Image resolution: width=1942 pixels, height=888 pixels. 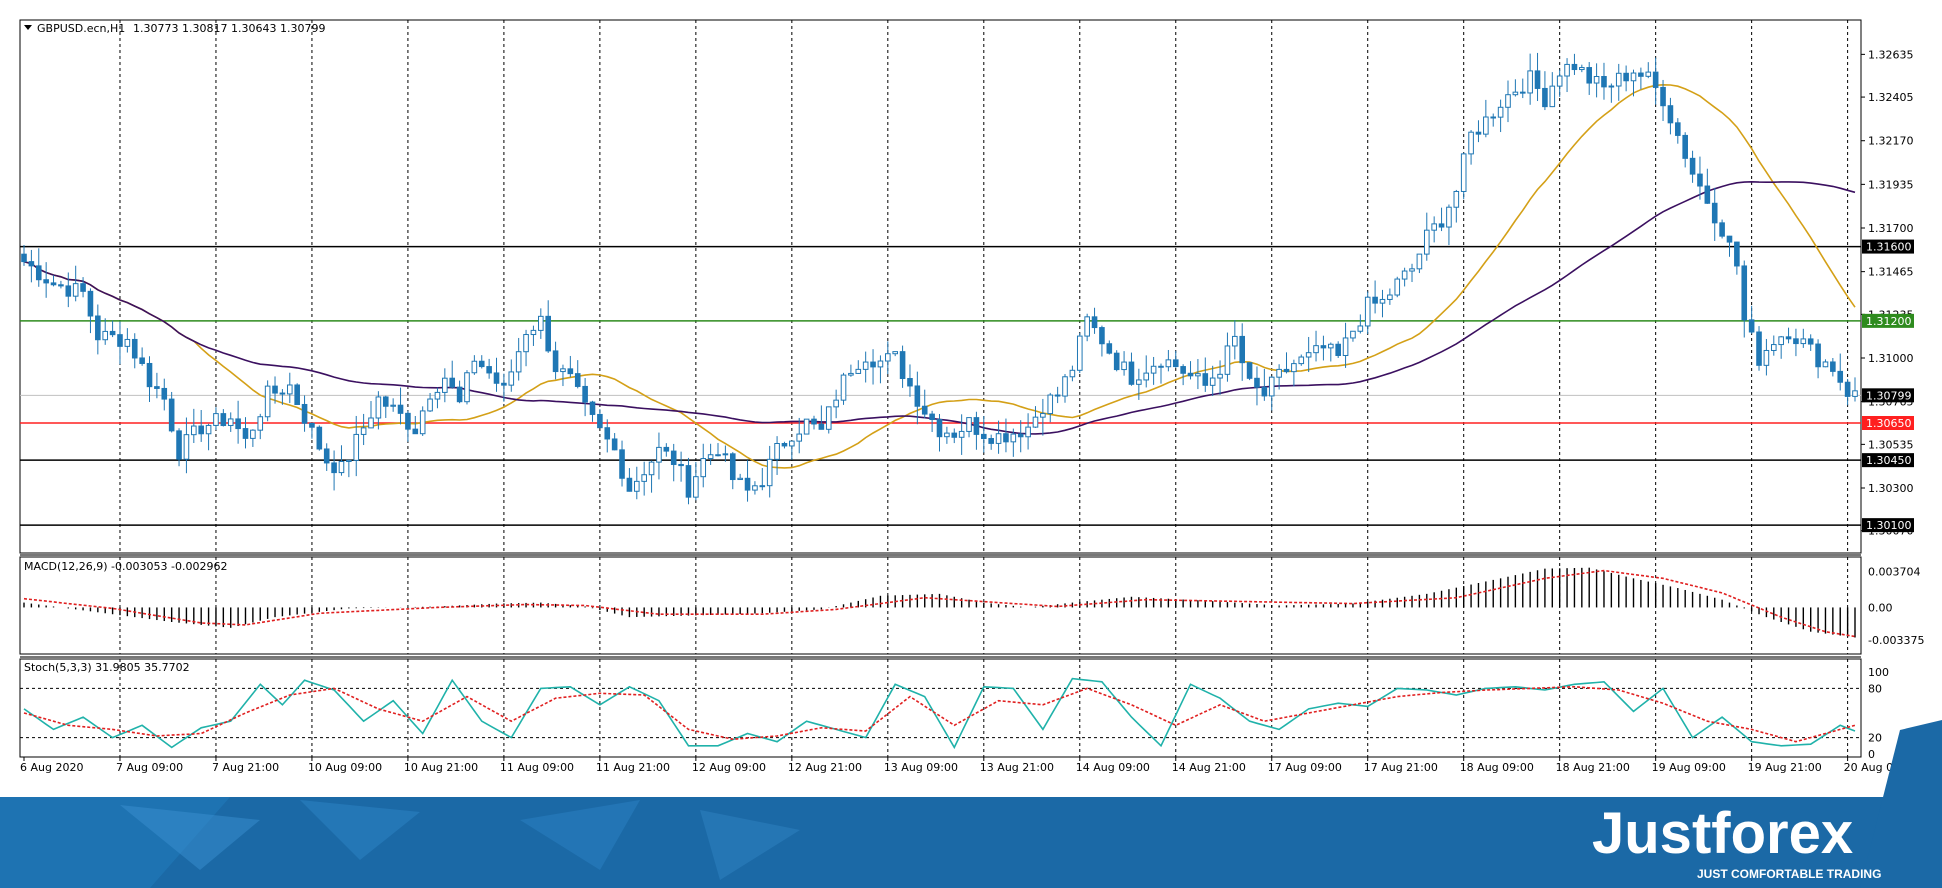 I want to click on brand-logo: Justforex, so click(x=1722, y=833).